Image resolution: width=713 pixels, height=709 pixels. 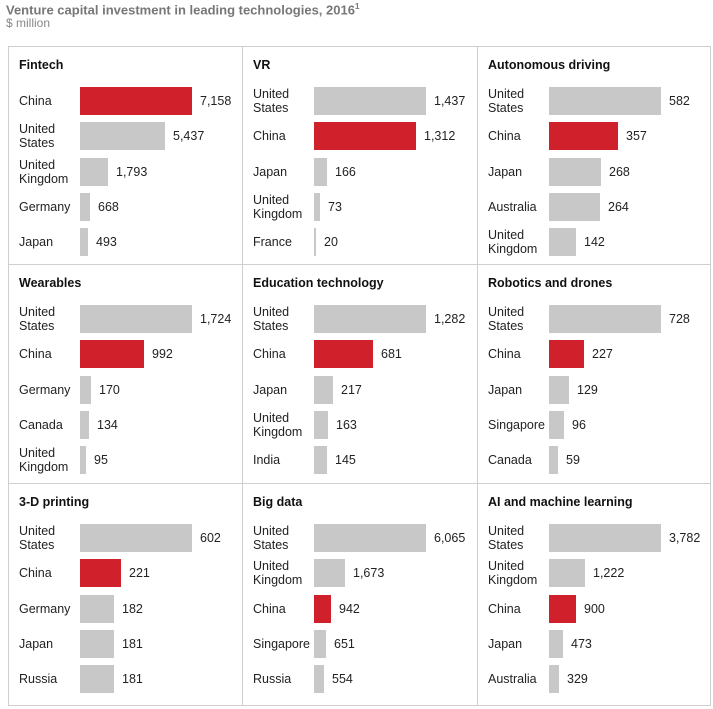 I want to click on value-label: 129, so click(x=587, y=390).